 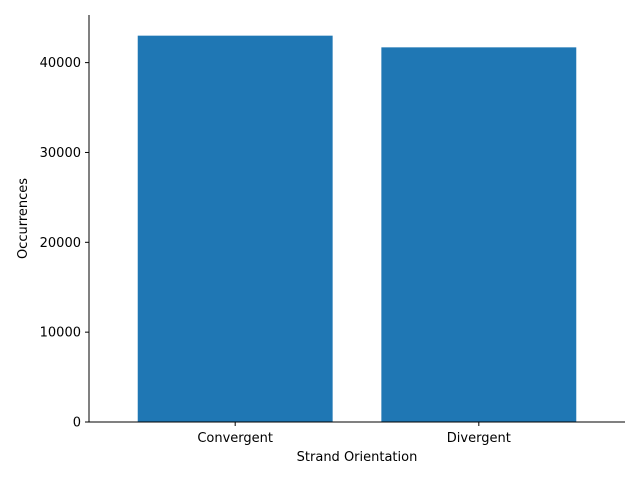 I want to click on y-axis-ticks: 0 10000 20000 30000 40000, so click(x=64, y=243).